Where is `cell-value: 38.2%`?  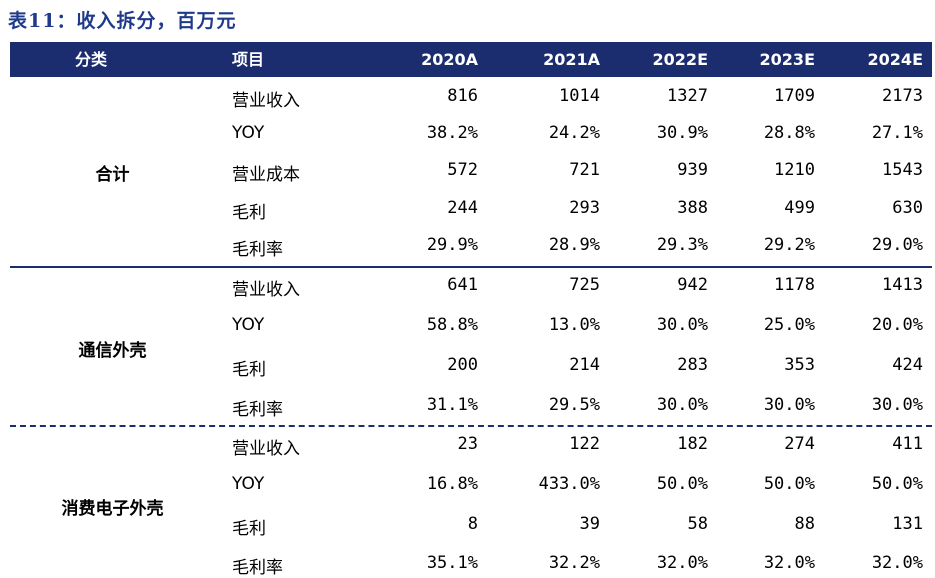 cell-value: 38.2% is located at coordinates (452, 133).